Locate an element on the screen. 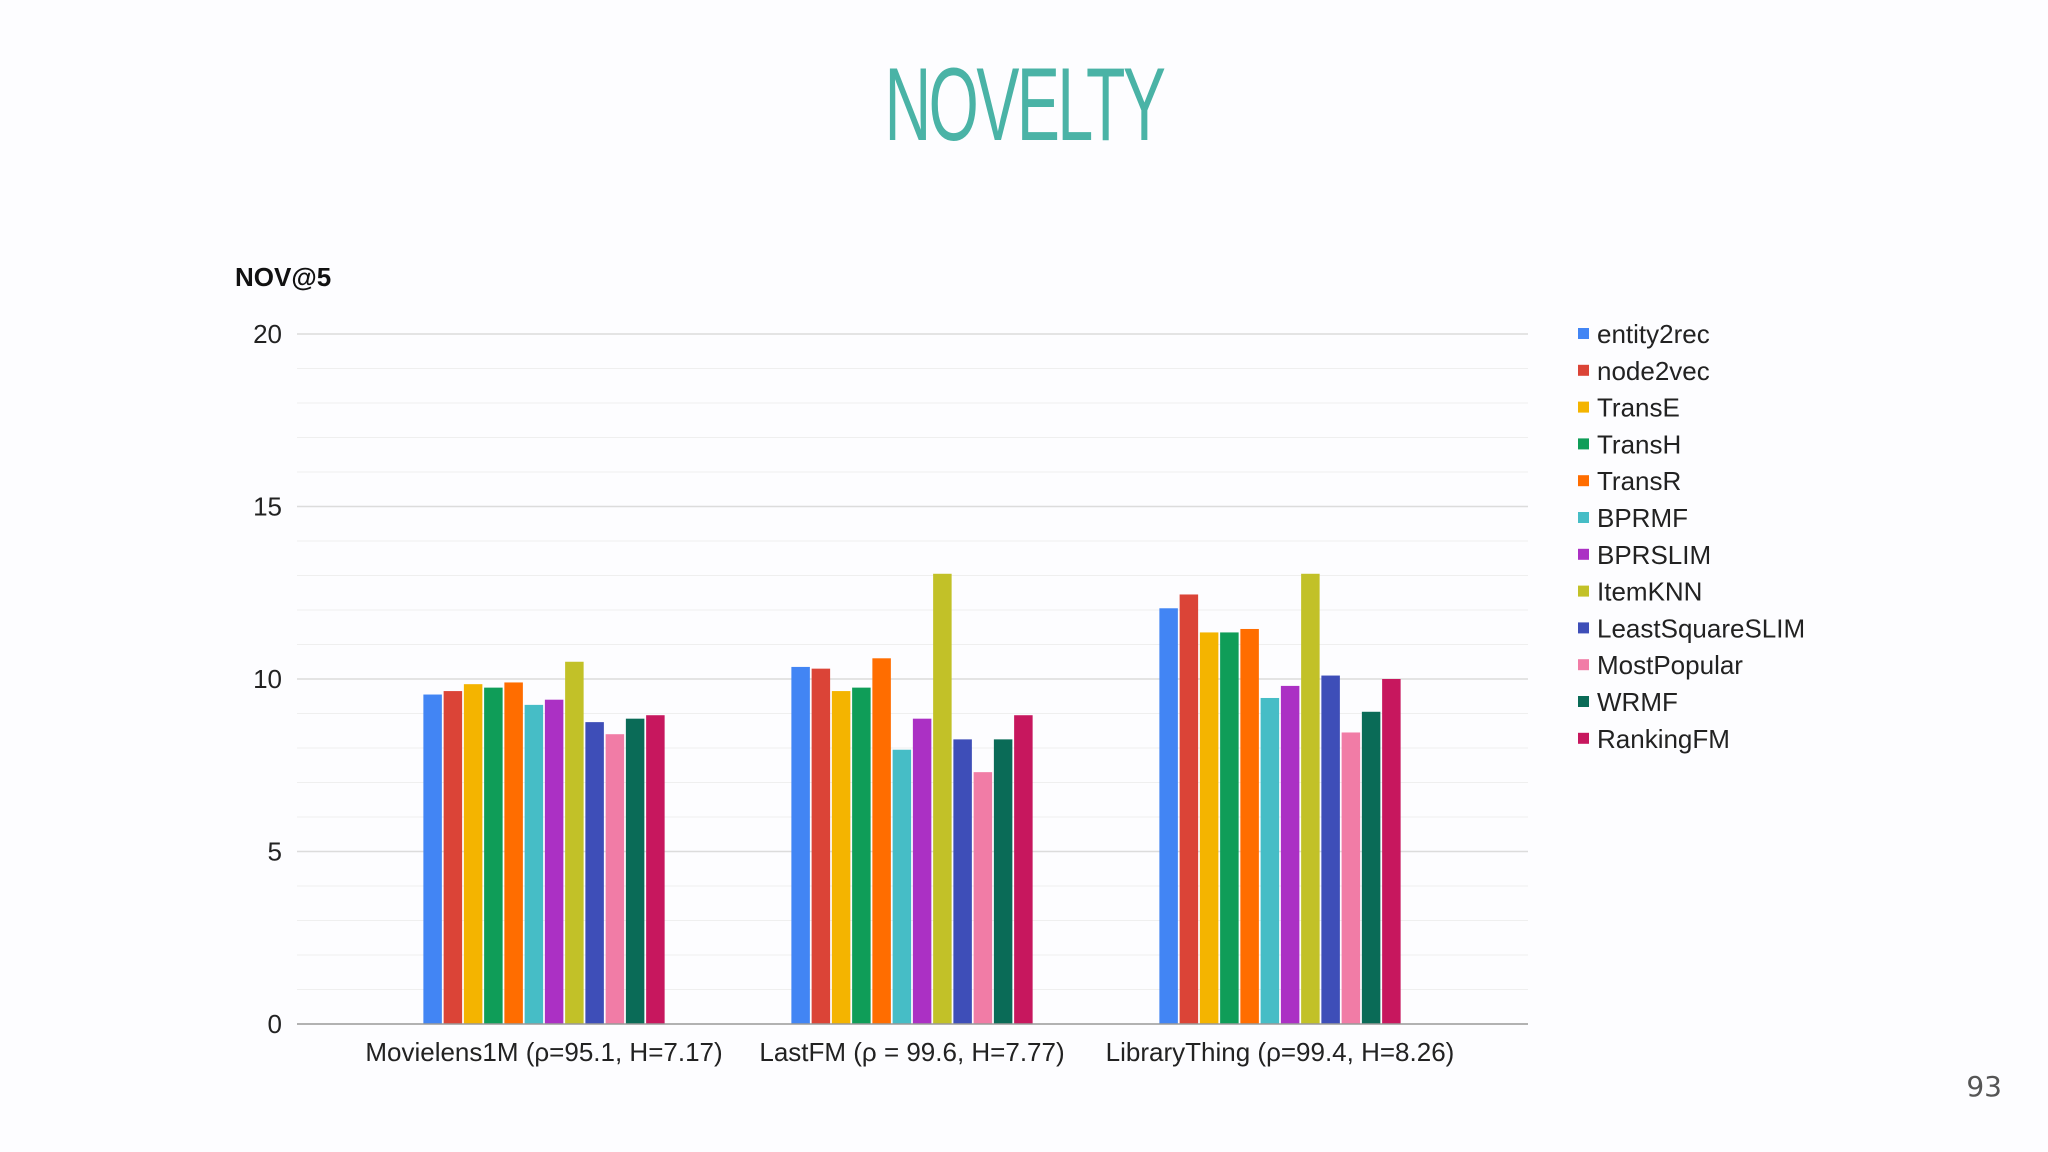  legend-label: TransR is located at coordinates (1639, 481).